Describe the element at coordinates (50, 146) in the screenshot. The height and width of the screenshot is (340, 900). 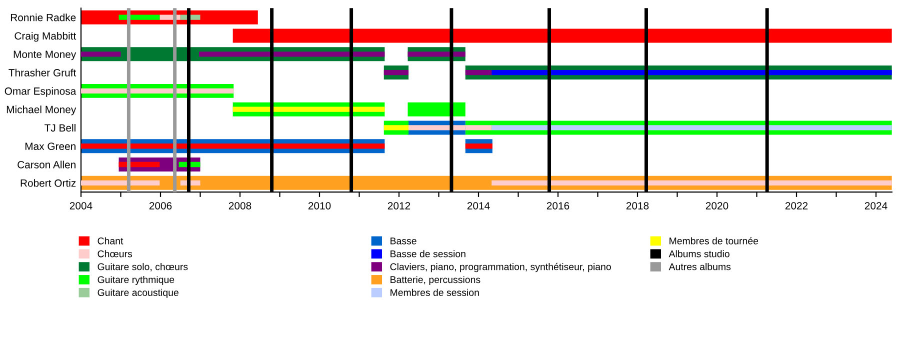
I see `y-tick-label: Max Green` at that location.